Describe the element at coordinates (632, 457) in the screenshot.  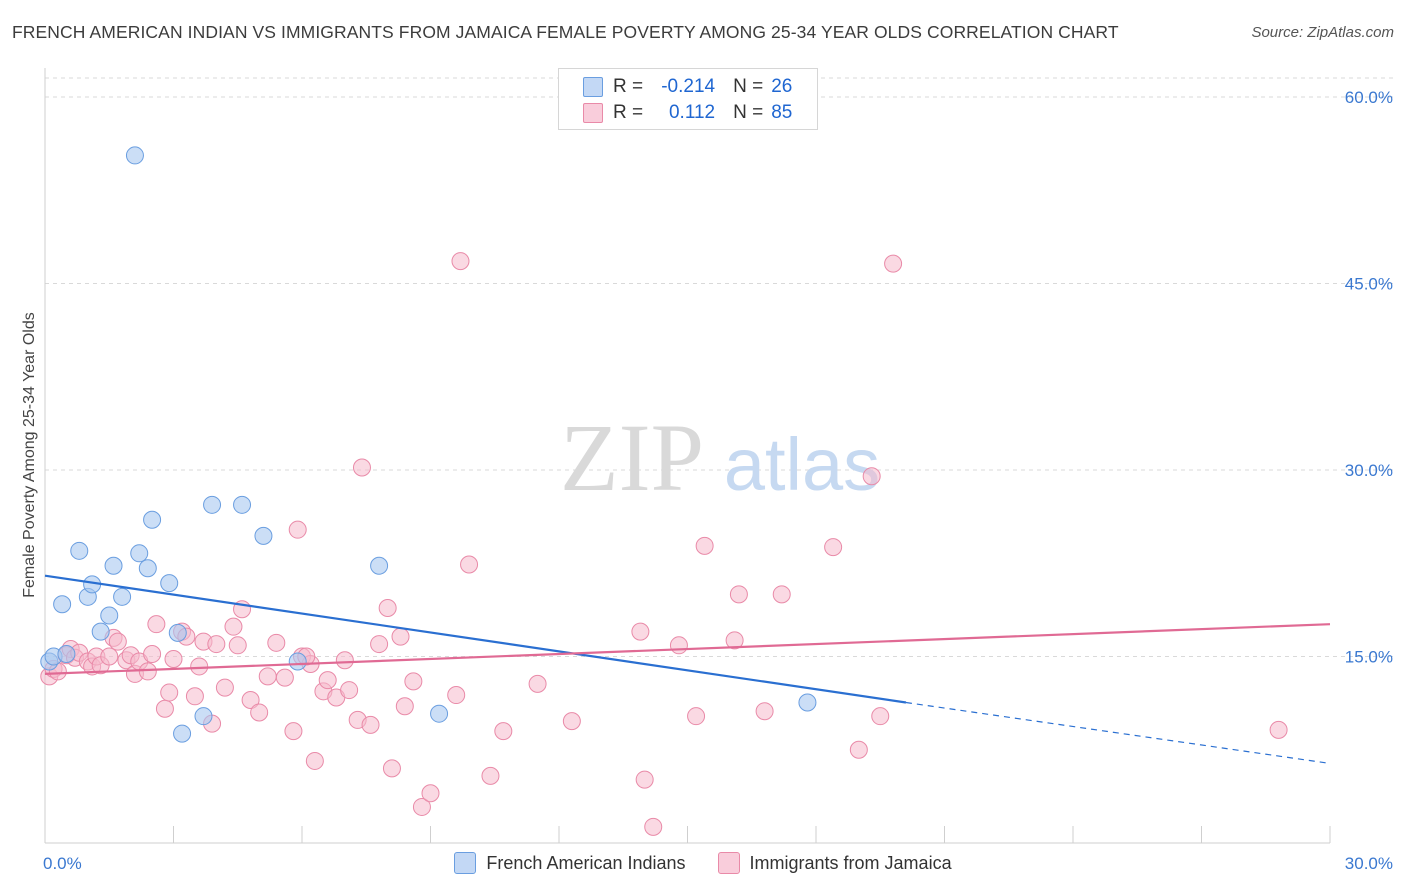
I see `watermark-zip: ZIP` at that location.